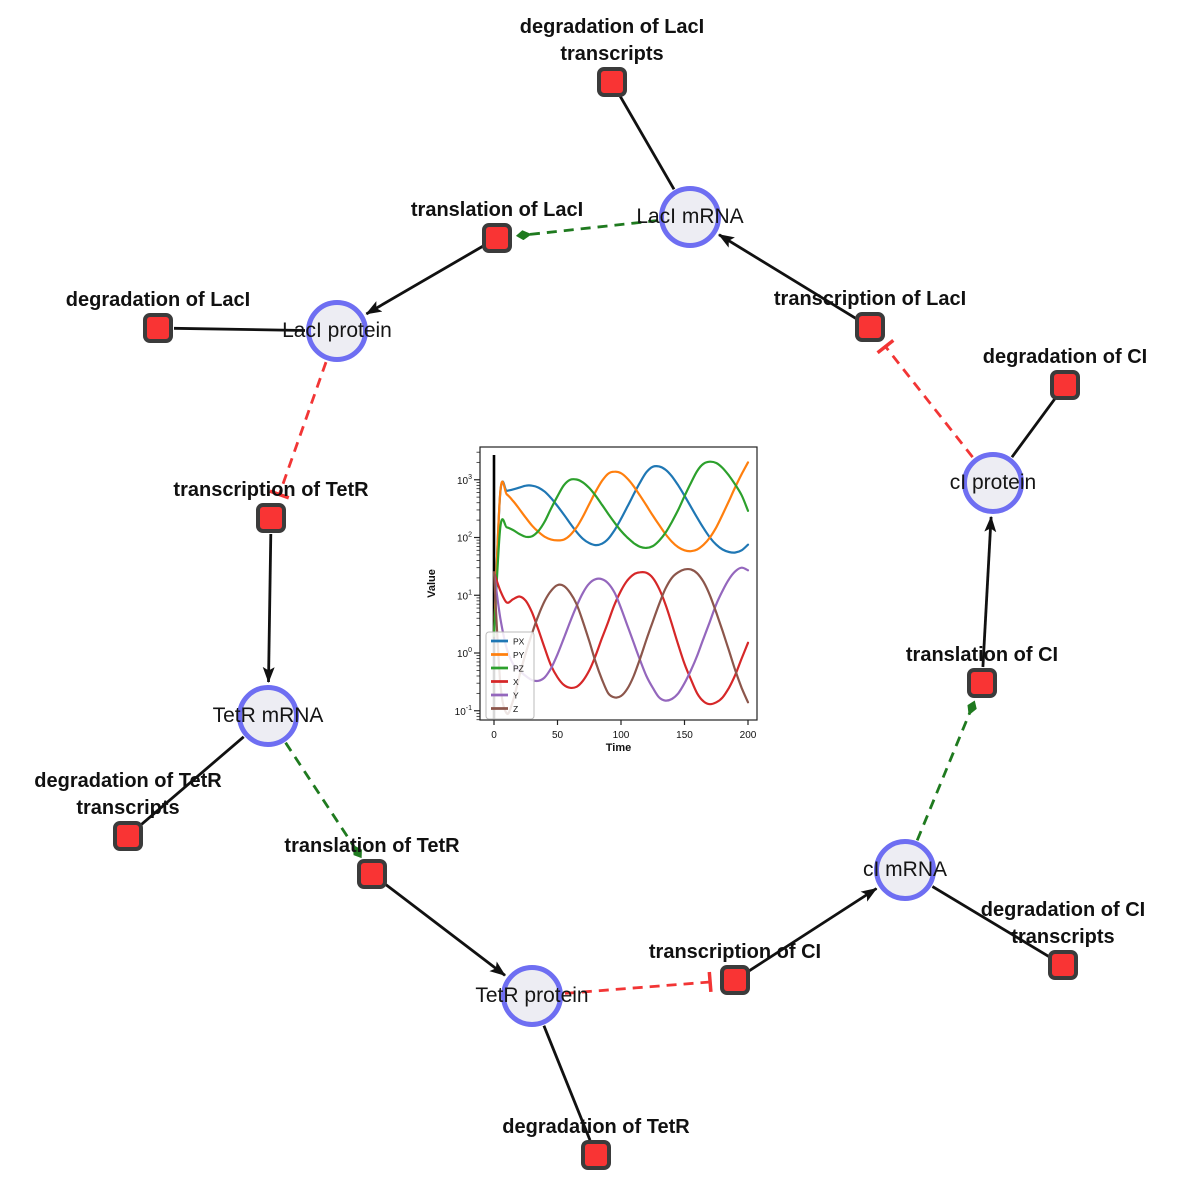 This screenshot has width=1189, height=1200. What do you see at coordinates (516, 696) in the screenshot?
I see `legend-label: Y` at bounding box center [516, 696].